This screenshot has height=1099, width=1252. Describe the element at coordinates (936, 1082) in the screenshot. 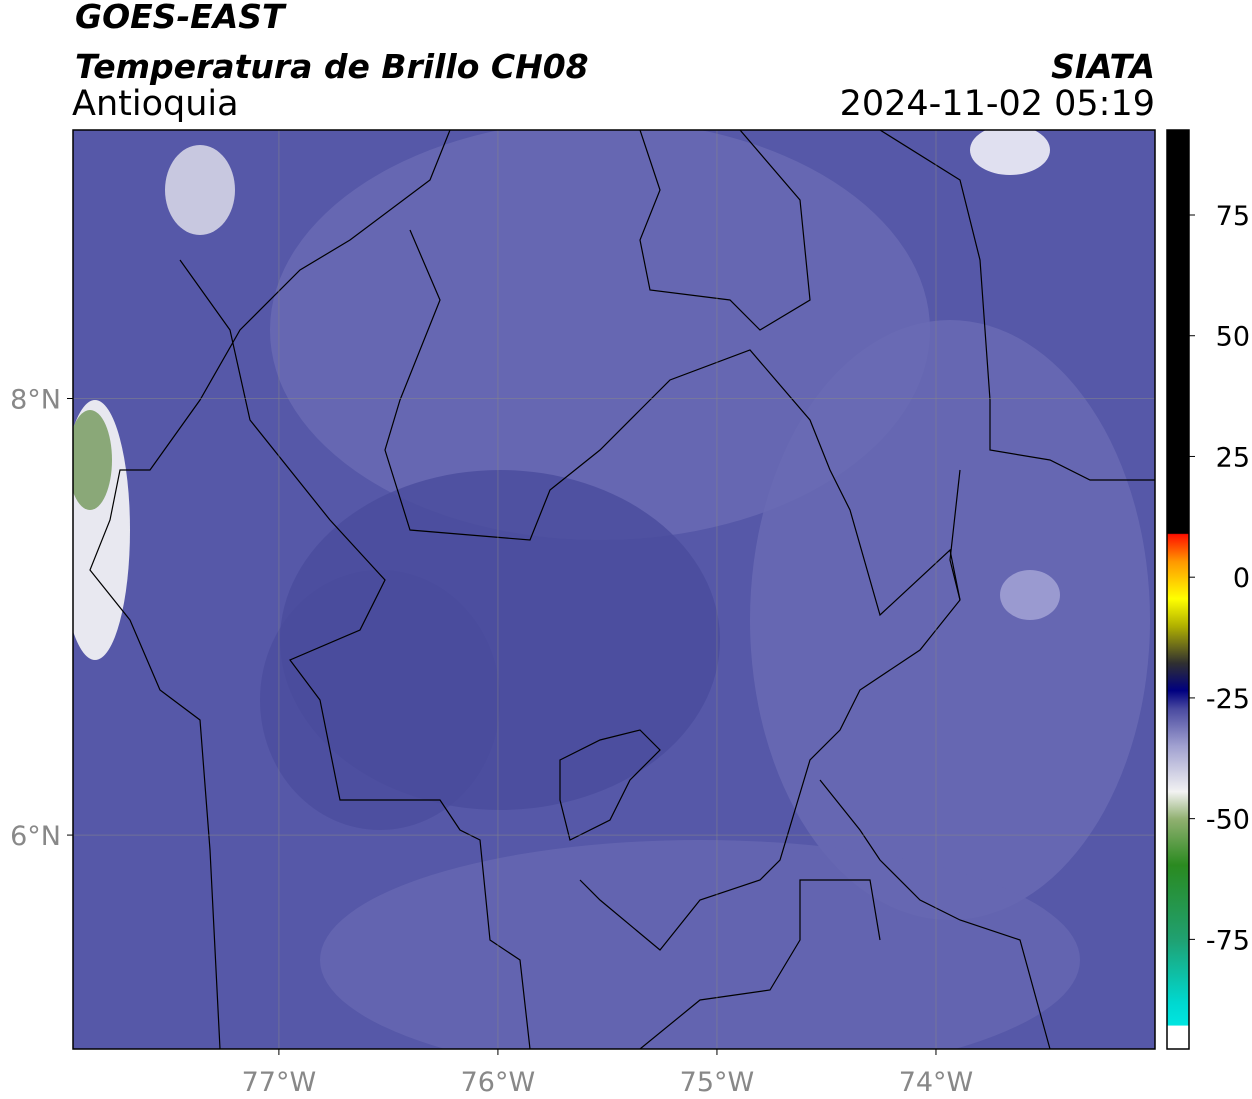

I see `x-tick-label: 74°W` at that location.